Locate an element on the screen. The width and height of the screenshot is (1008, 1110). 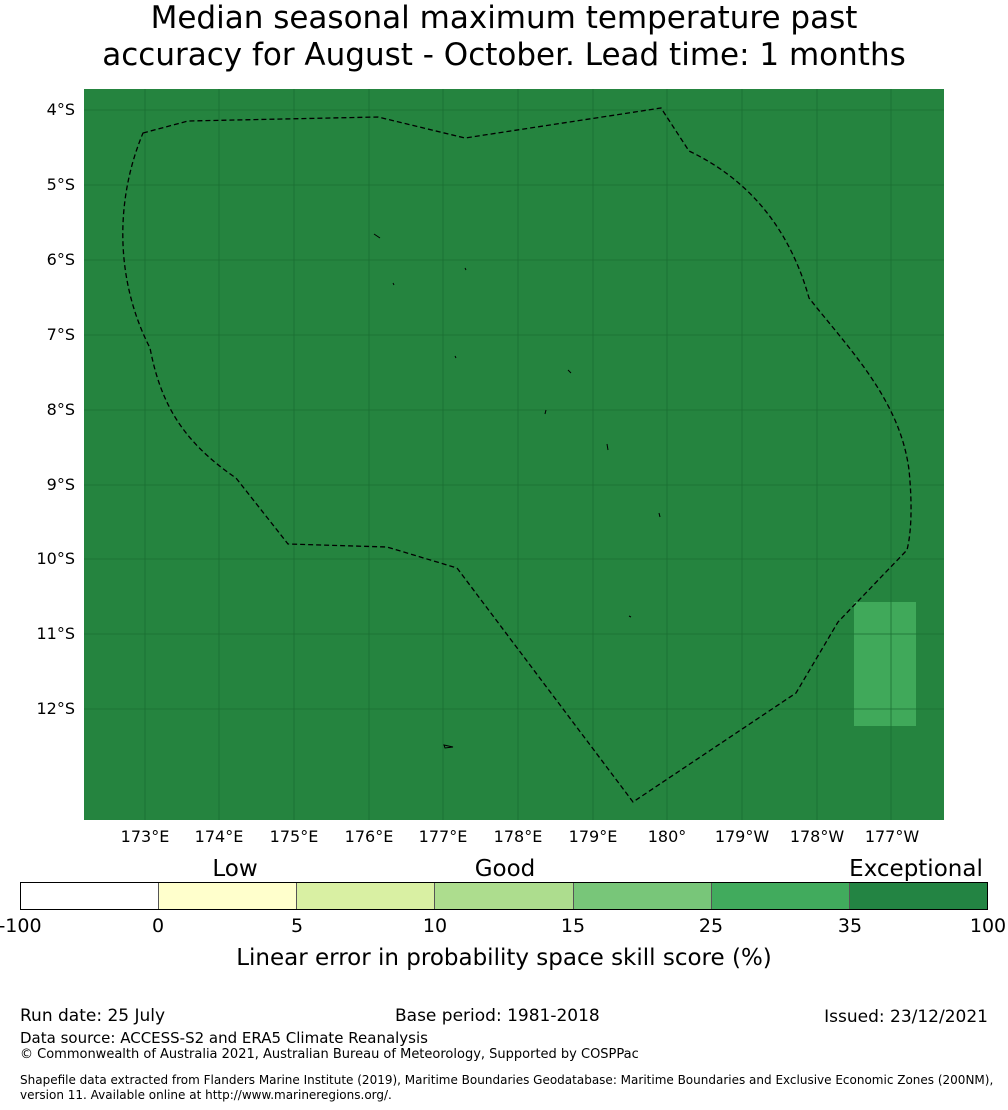
lon-label: 178°W is located at coordinates (817, 836).